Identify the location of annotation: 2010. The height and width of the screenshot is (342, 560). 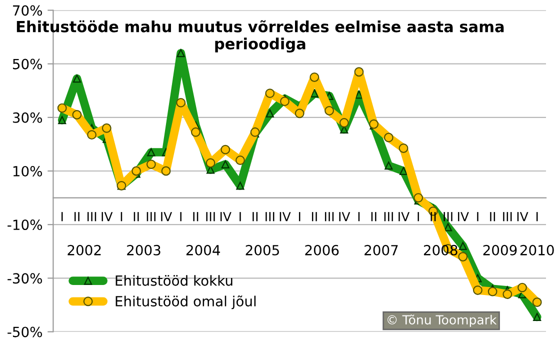
(537, 250).